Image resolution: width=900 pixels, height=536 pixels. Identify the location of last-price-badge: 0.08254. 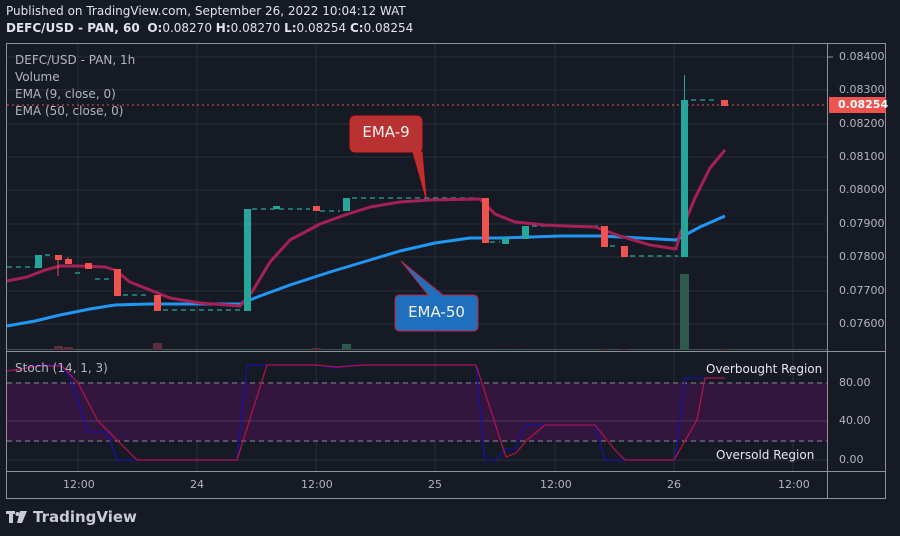
(858, 105).